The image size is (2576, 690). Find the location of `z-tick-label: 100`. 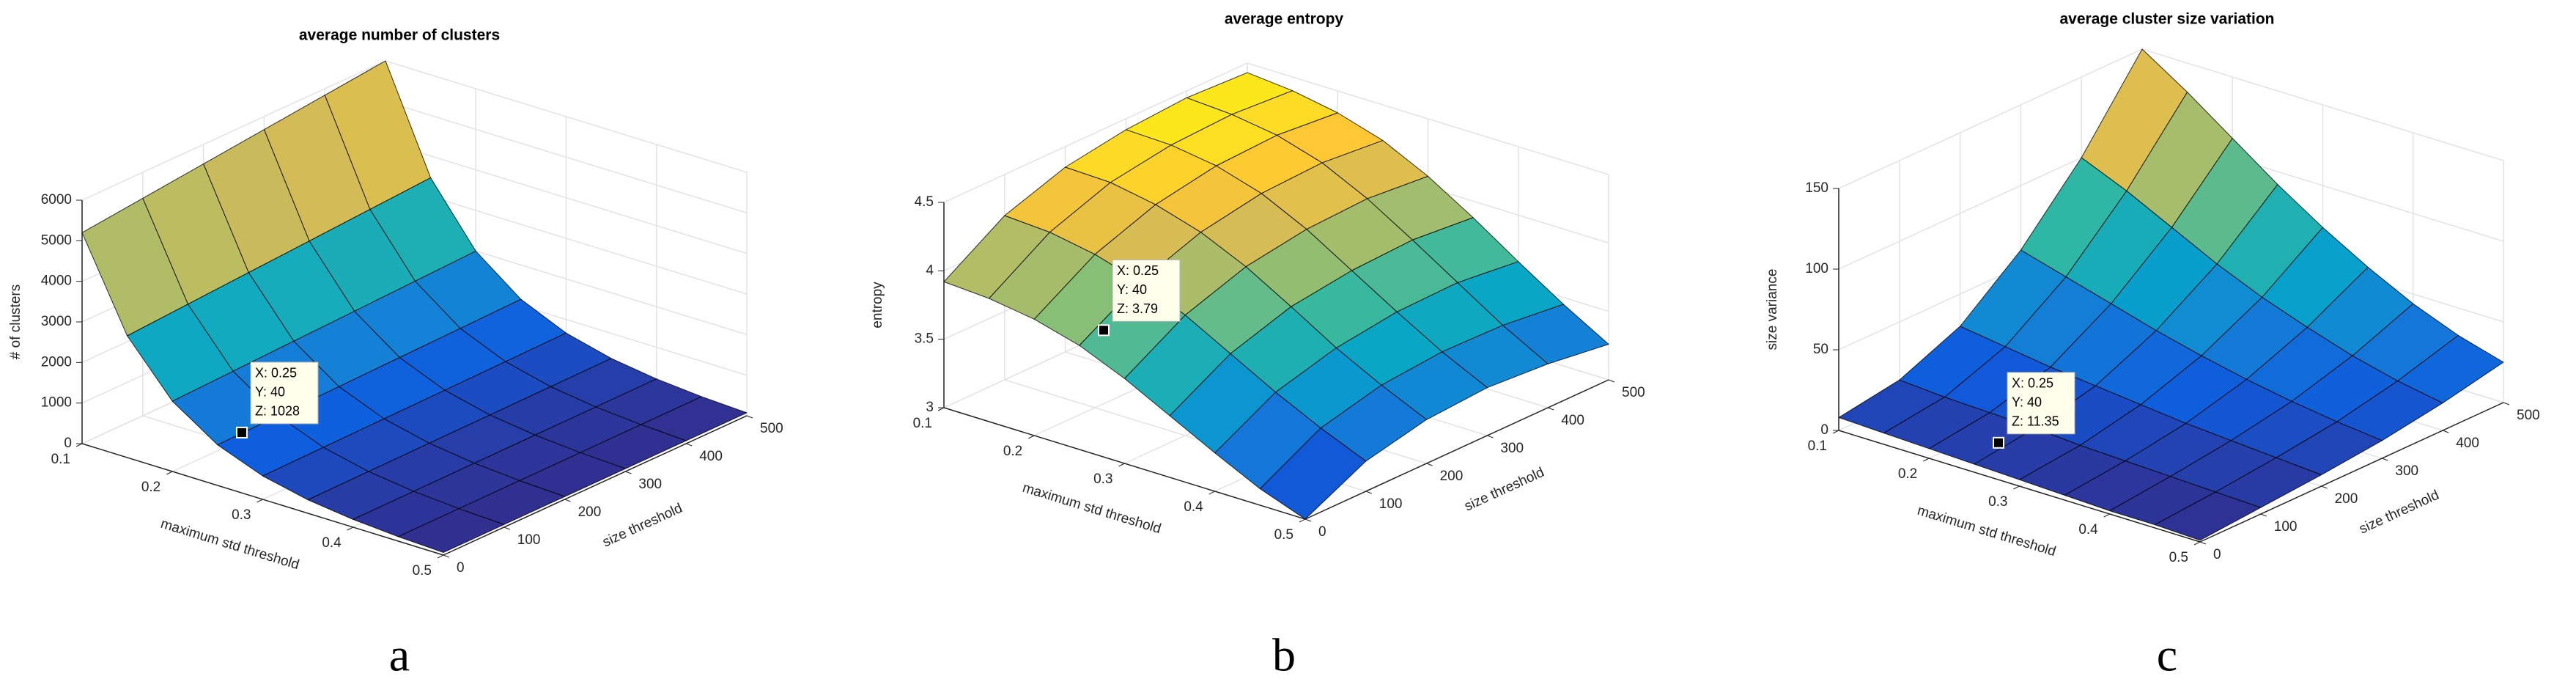

z-tick-label: 100 is located at coordinates (1816, 268).